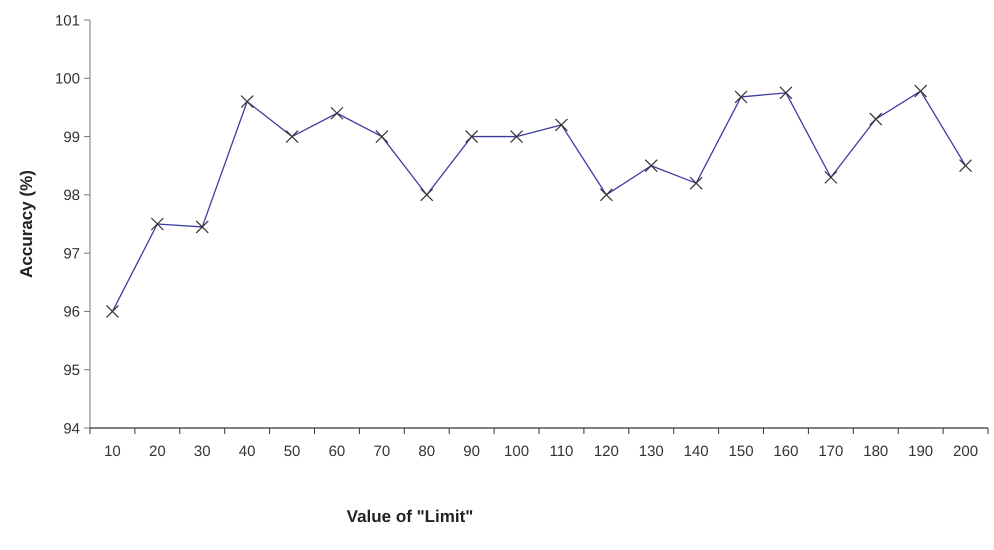 This screenshot has width=994, height=550. I want to click on x-tick-label: 50, so click(292, 451).